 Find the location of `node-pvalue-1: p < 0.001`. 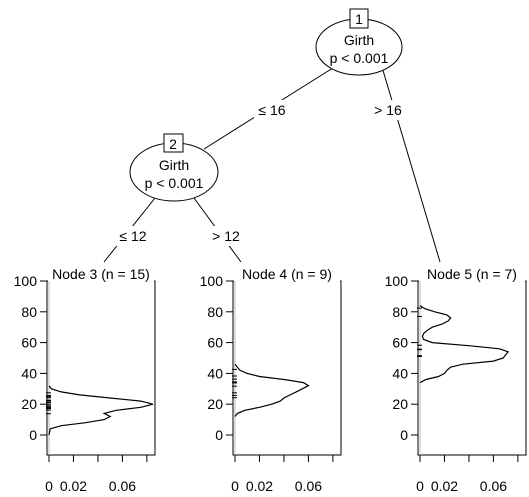

node-pvalue-1: p < 0.001 is located at coordinates (359, 58).